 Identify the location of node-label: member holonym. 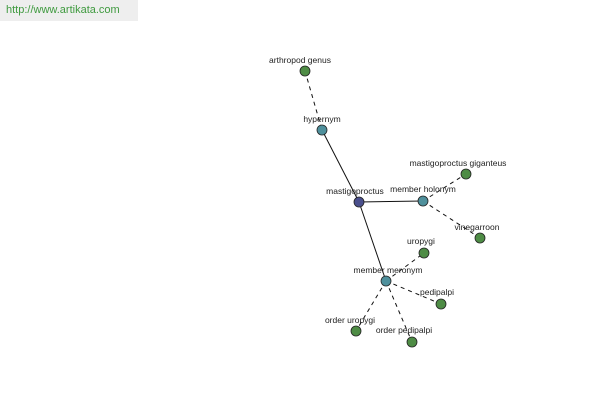
(423, 189).